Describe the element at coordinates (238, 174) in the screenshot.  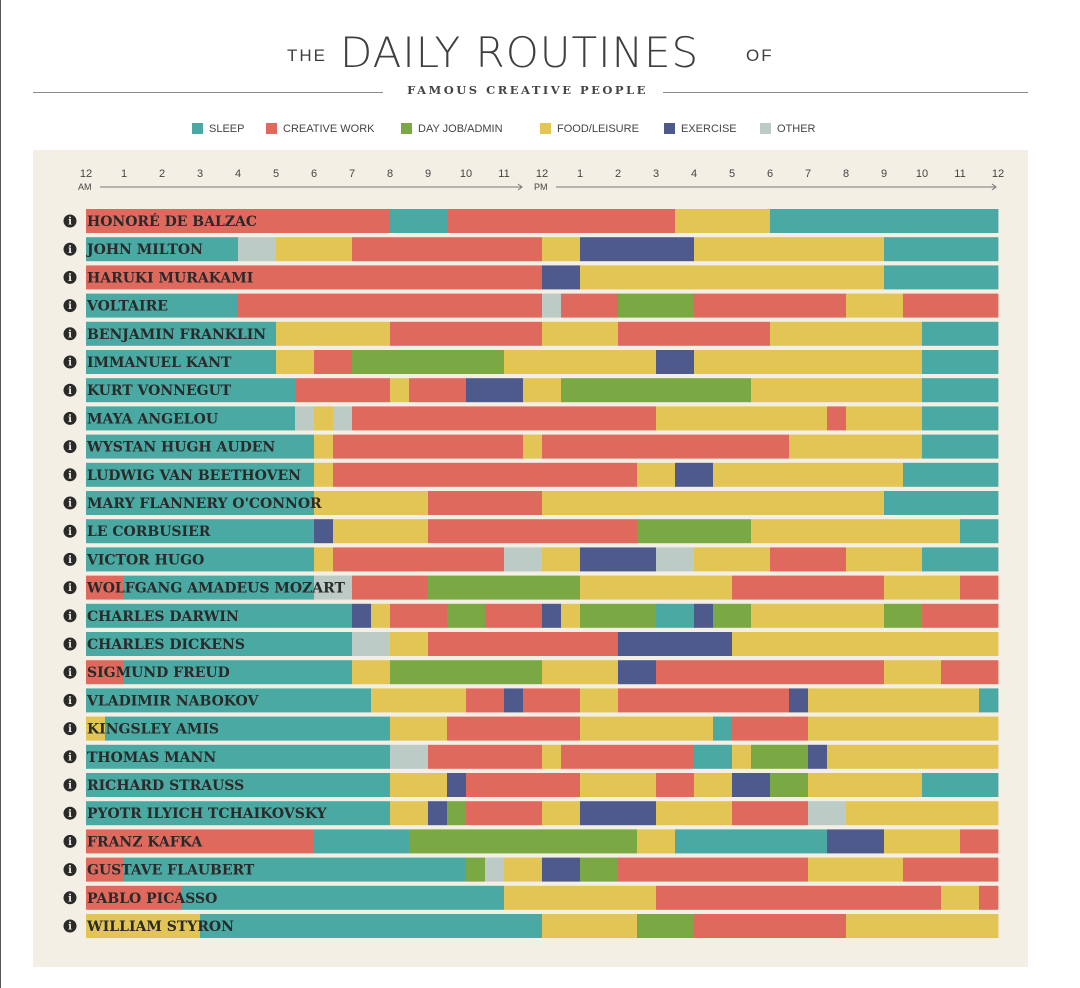
I see `x-tick-label: 4` at that location.